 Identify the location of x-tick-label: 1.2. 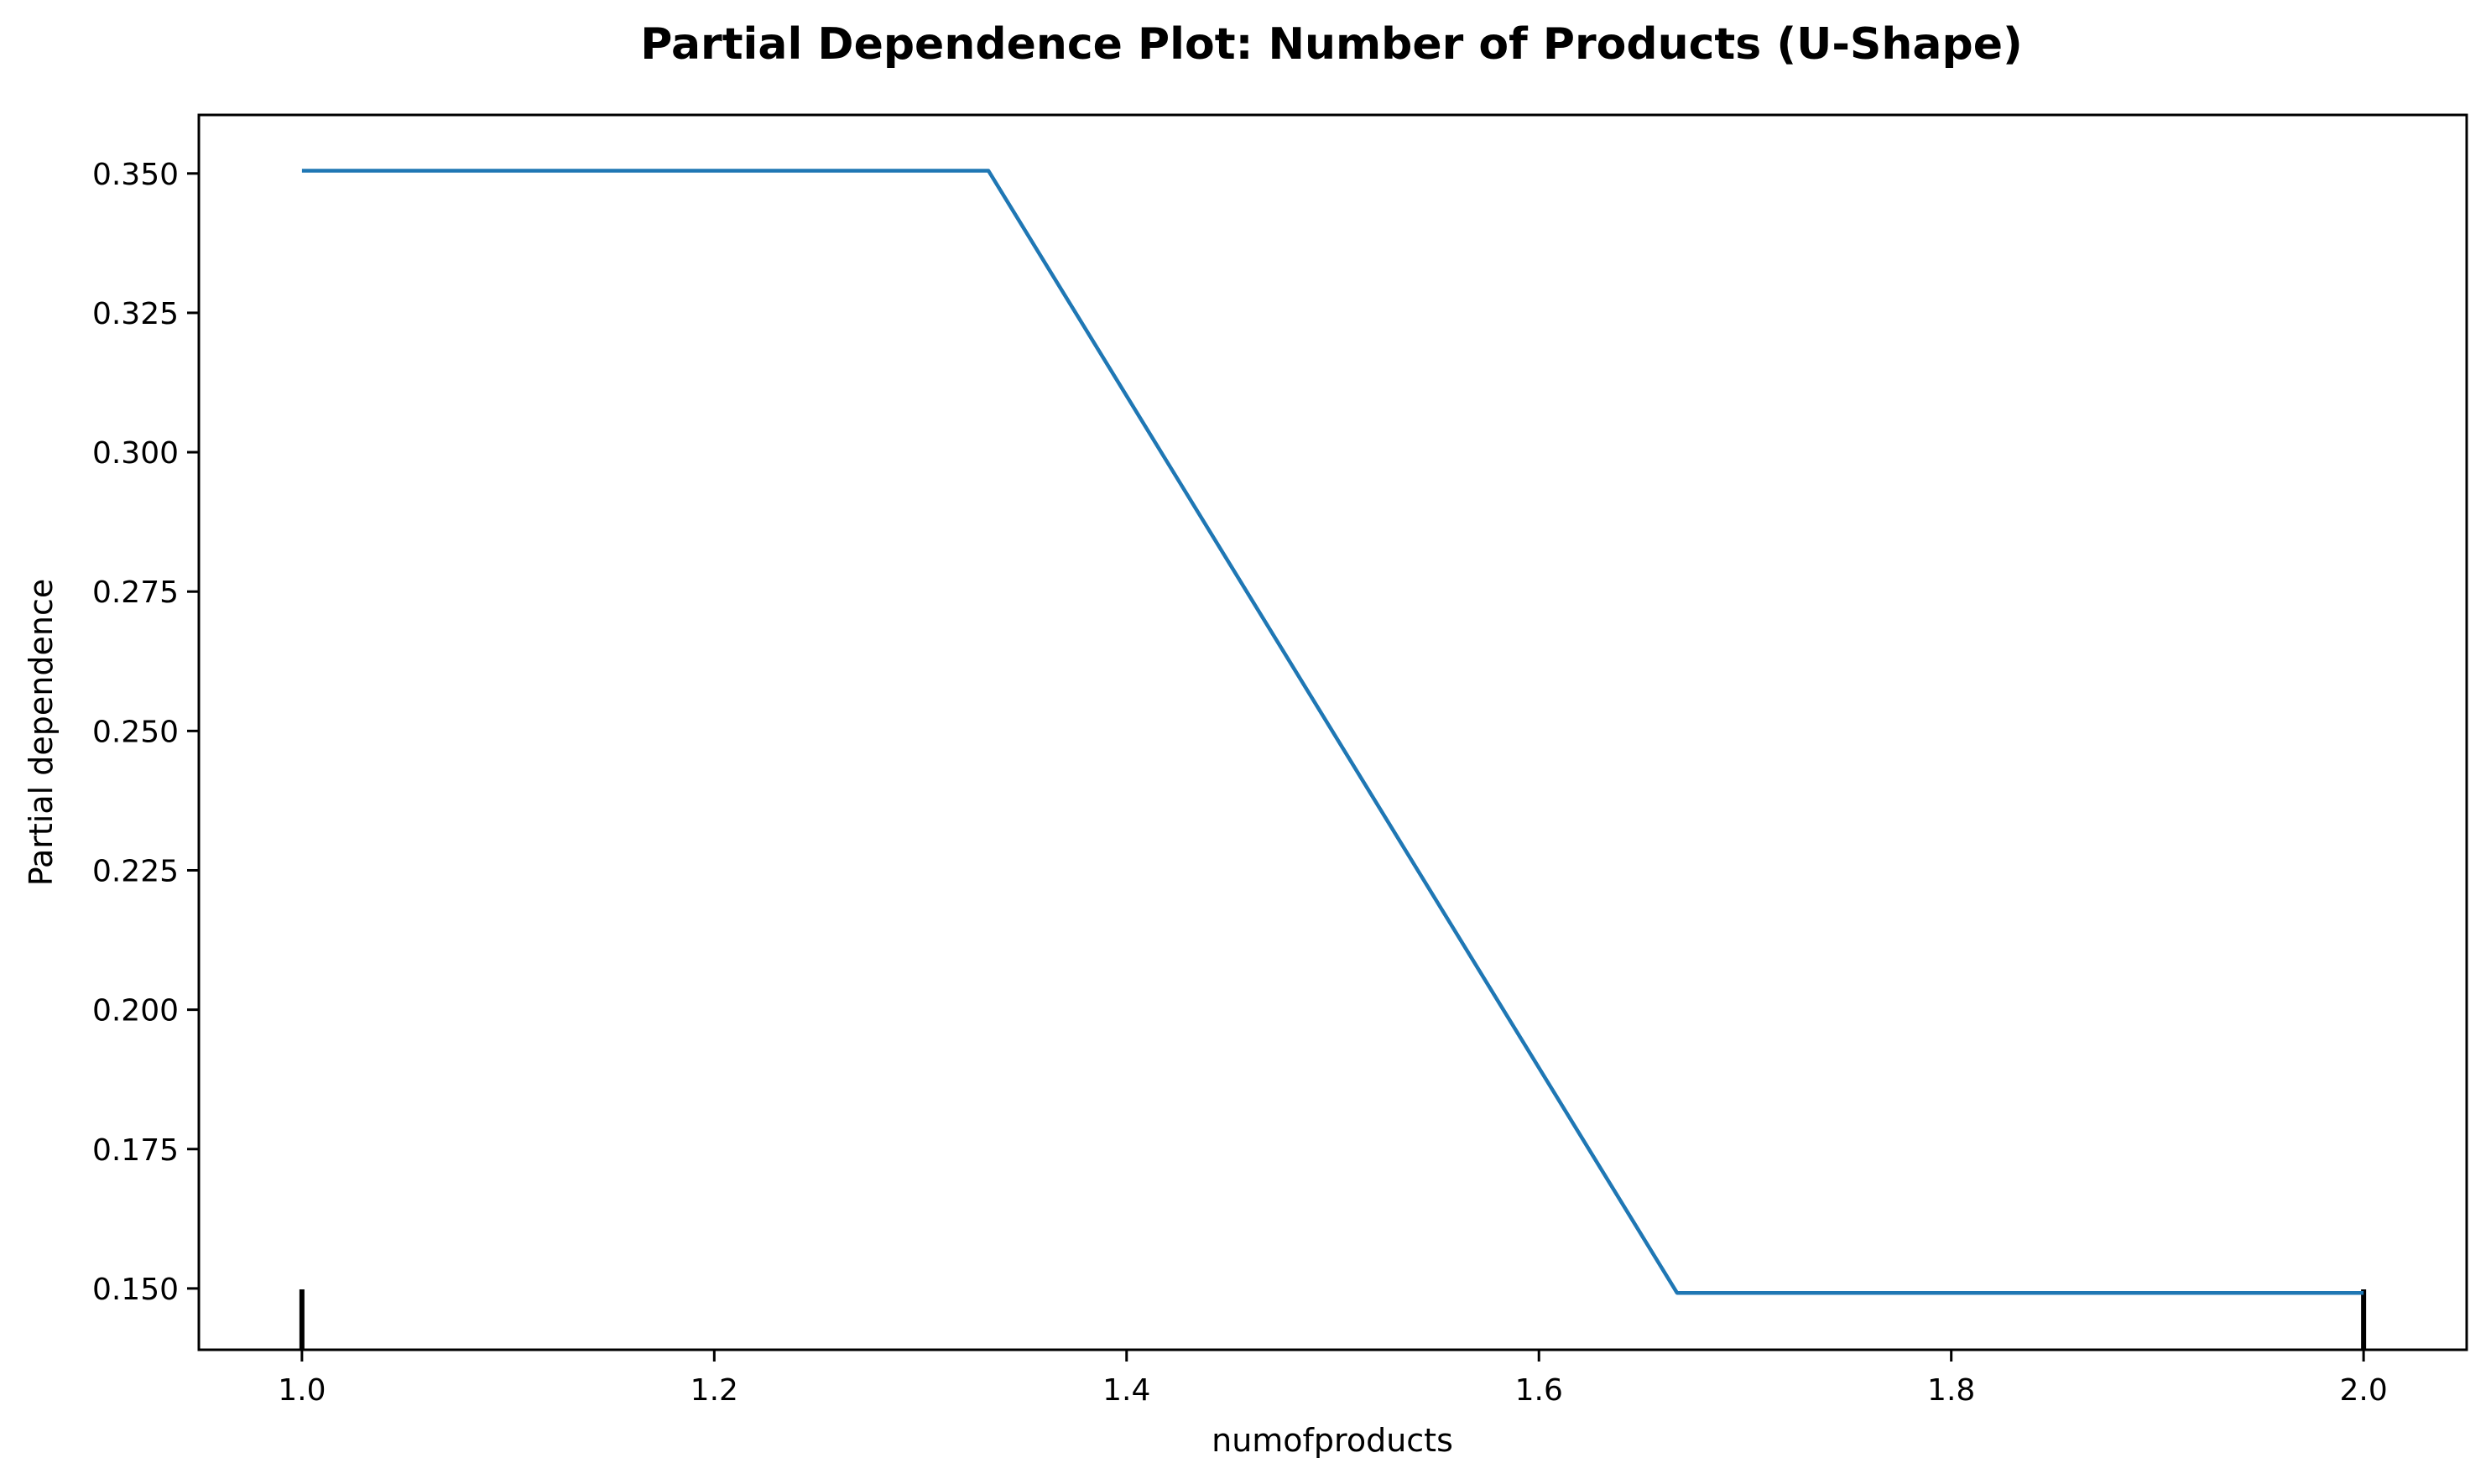
(714, 1390).